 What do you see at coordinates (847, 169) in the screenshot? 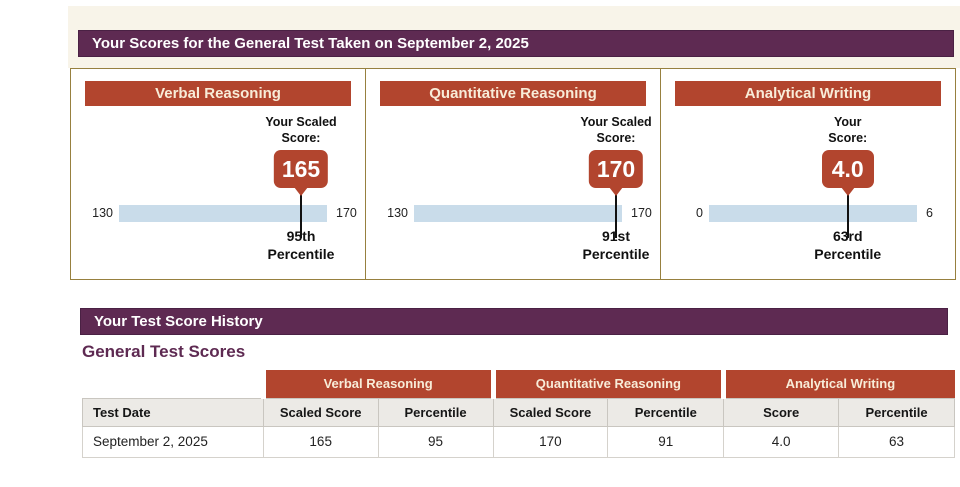
I see `analytical-score-value-box: 4.0` at bounding box center [847, 169].